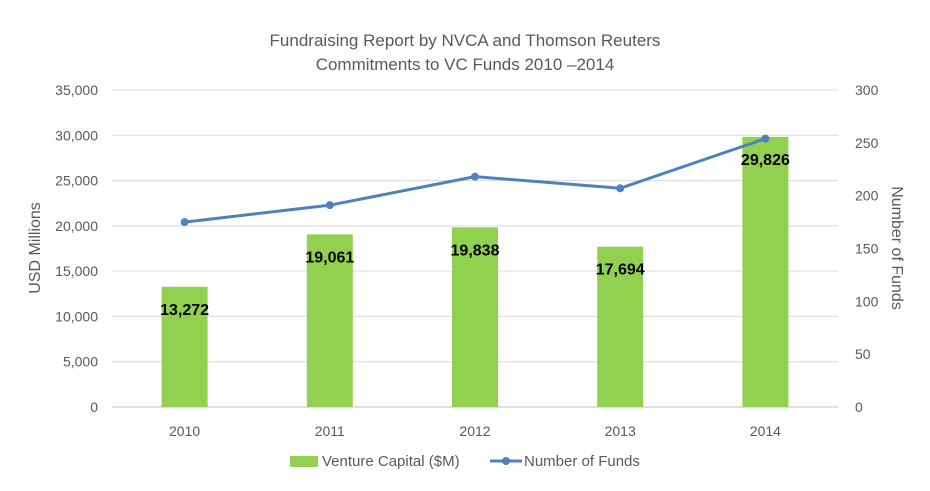 This screenshot has height=491, width=930. Describe the element at coordinates (475, 250) in the screenshot. I see `bar-data-label: 19,838` at that location.